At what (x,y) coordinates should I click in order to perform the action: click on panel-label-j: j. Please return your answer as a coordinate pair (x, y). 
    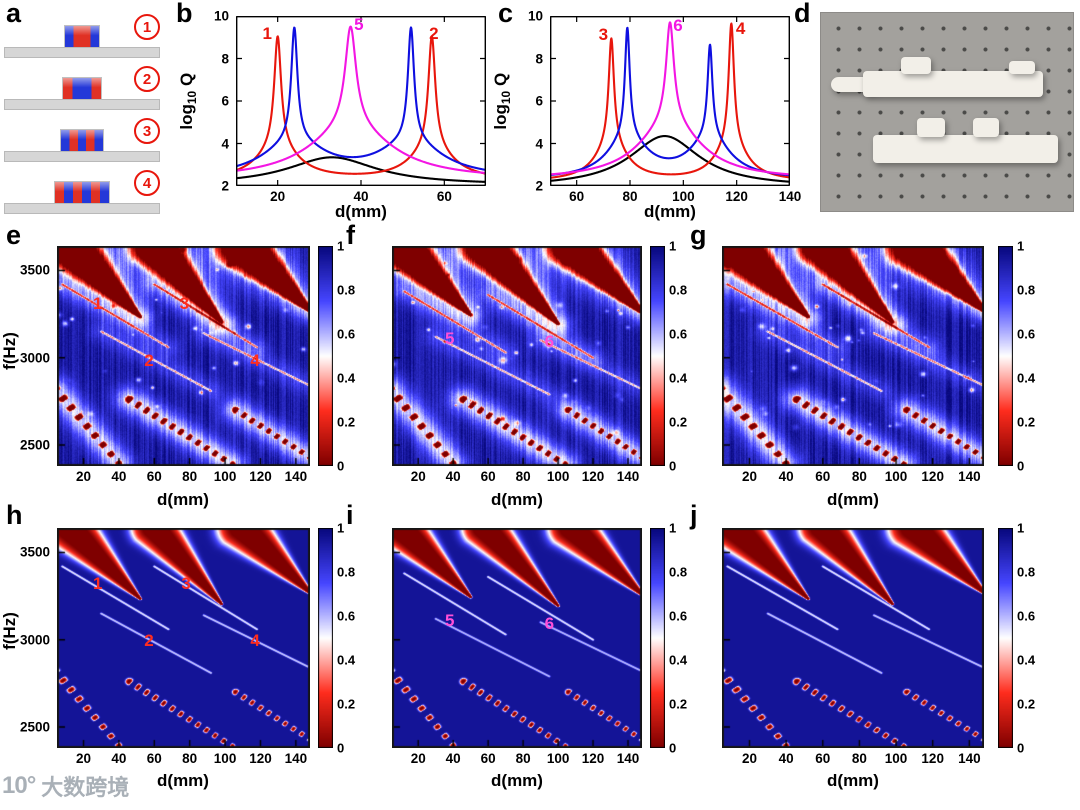
    Looking at the image, I should click on (694, 515).